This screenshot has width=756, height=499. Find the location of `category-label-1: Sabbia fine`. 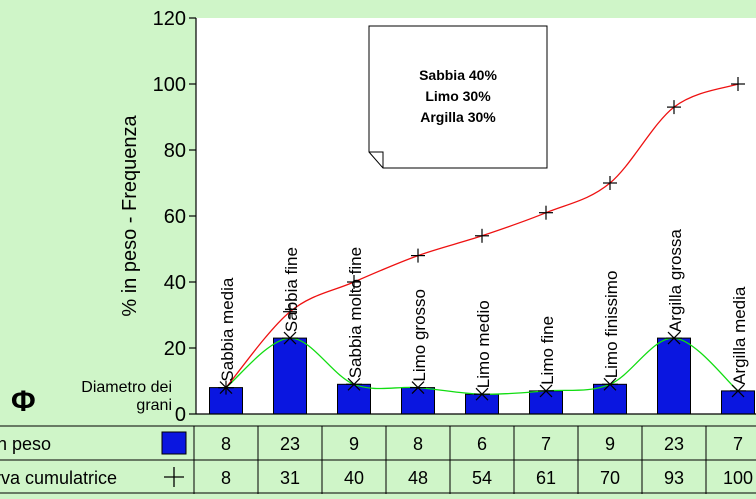

category-label-1: Sabbia fine is located at coordinates (291, 289).